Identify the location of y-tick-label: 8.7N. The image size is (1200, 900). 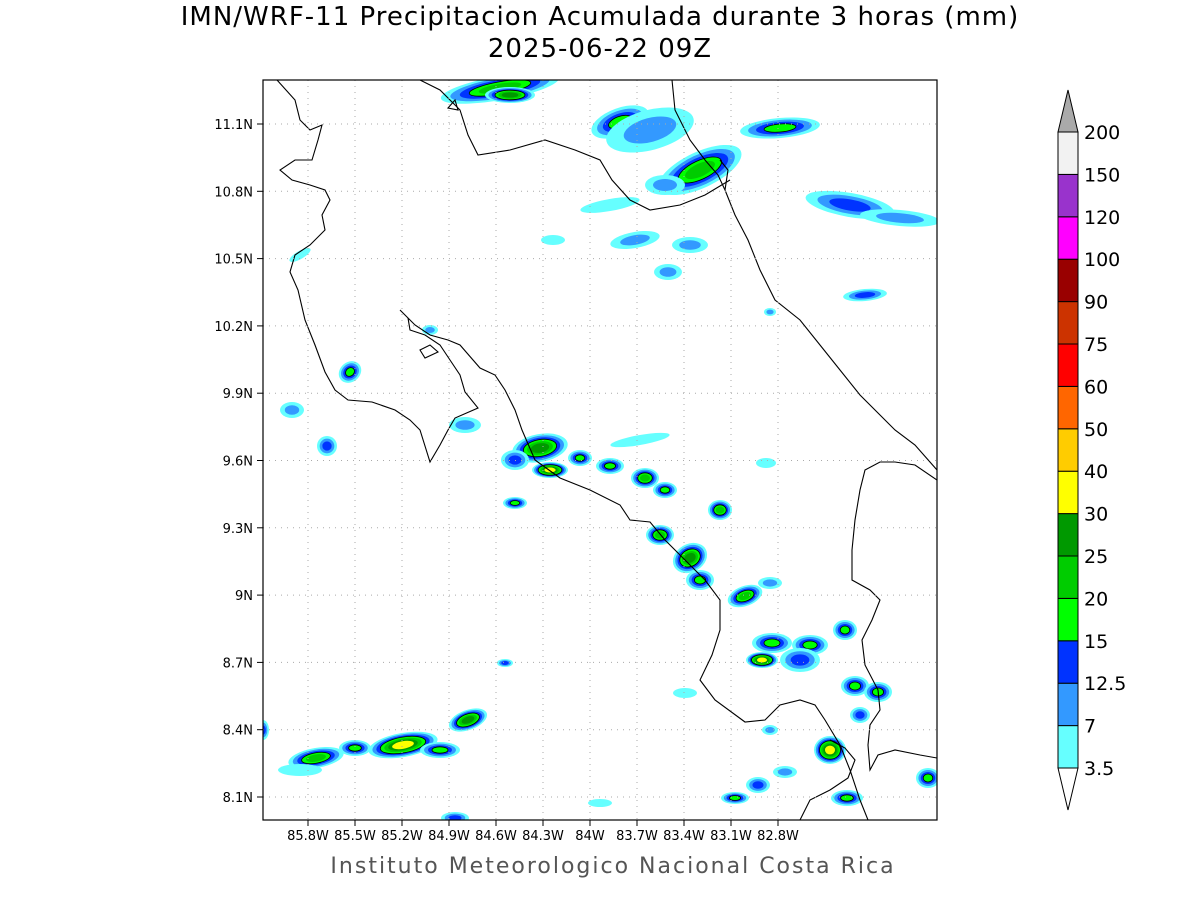
(238, 663).